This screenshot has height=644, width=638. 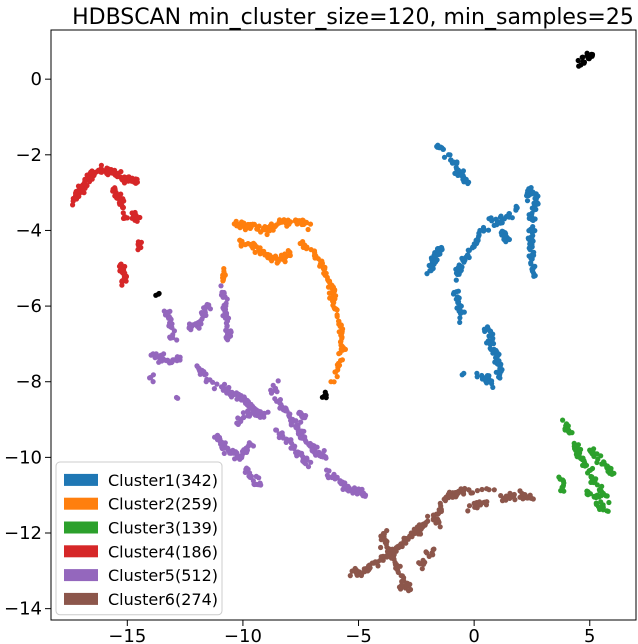 What do you see at coordinates (578, 60) in the screenshot?
I see `noise-point` at bounding box center [578, 60].